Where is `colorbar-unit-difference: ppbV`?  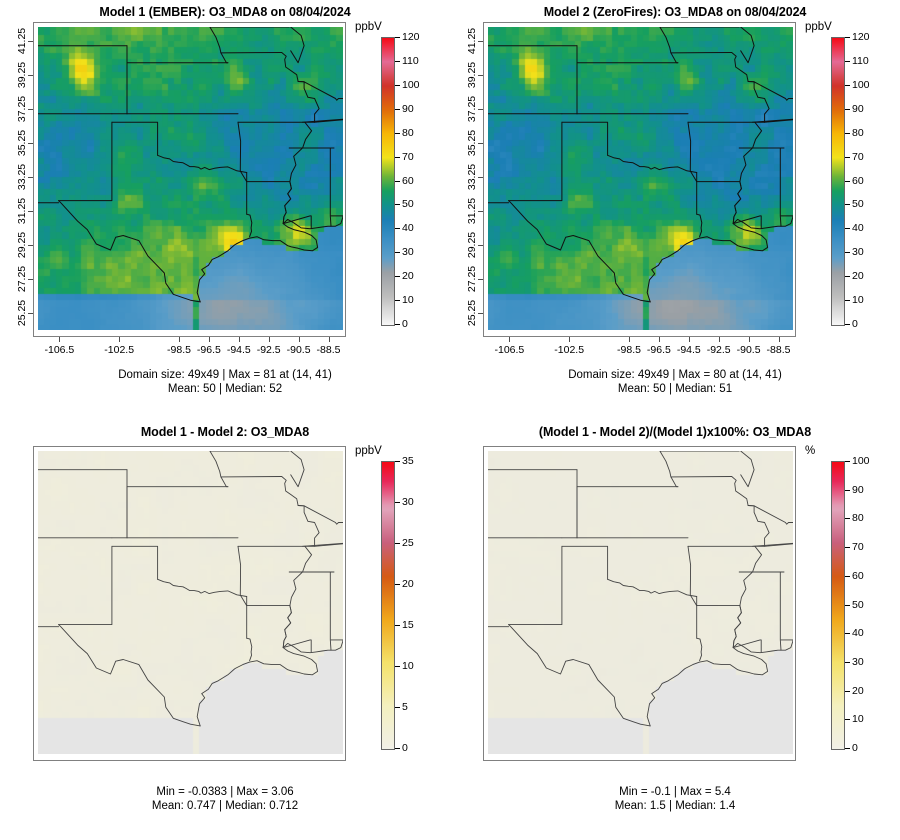
colorbar-unit-difference: ppbV is located at coordinates (368, 451).